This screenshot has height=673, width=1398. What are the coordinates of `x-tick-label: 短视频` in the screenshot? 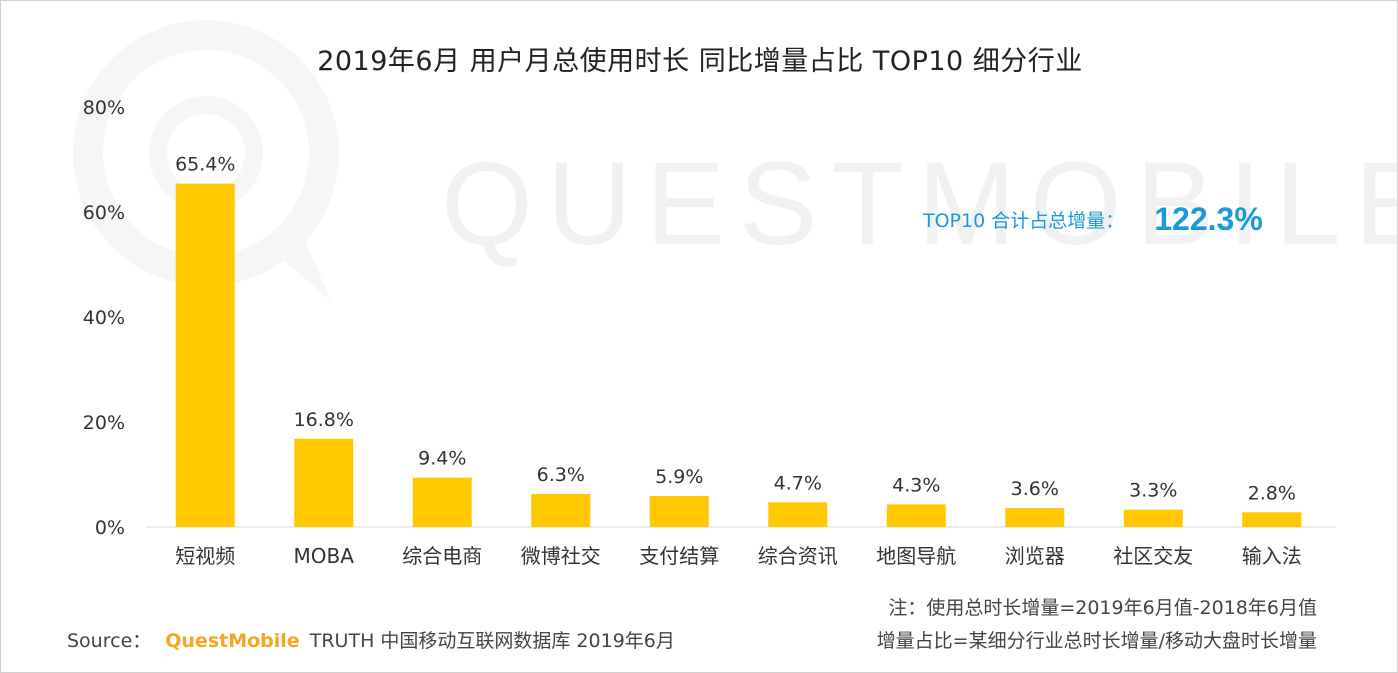 It's located at (205, 556).